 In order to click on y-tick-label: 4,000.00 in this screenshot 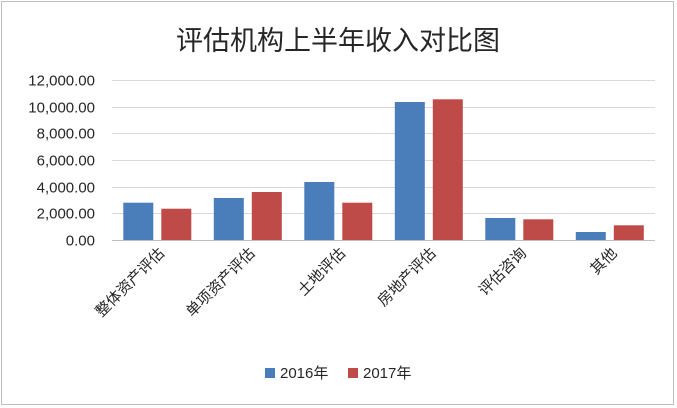, I will do `click(66, 188)`.